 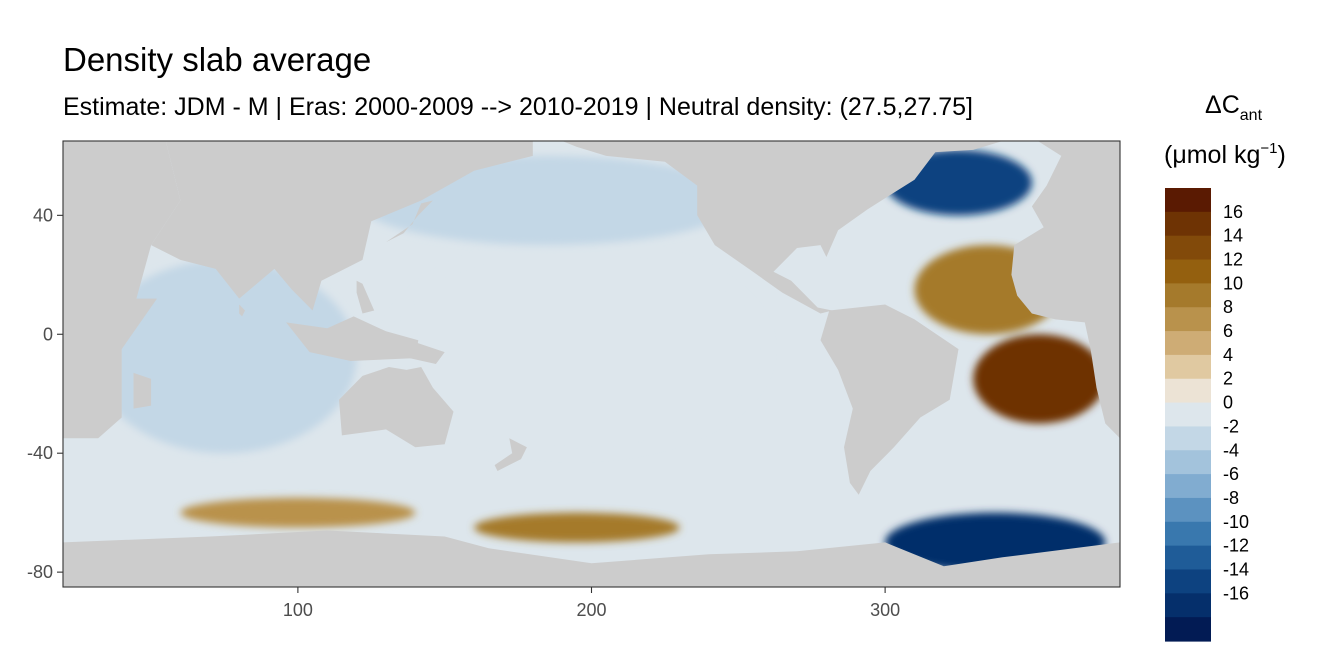 What do you see at coordinates (1228, 307) in the screenshot?
I see `legend-label: 8` at bounding box center [1228, 307].